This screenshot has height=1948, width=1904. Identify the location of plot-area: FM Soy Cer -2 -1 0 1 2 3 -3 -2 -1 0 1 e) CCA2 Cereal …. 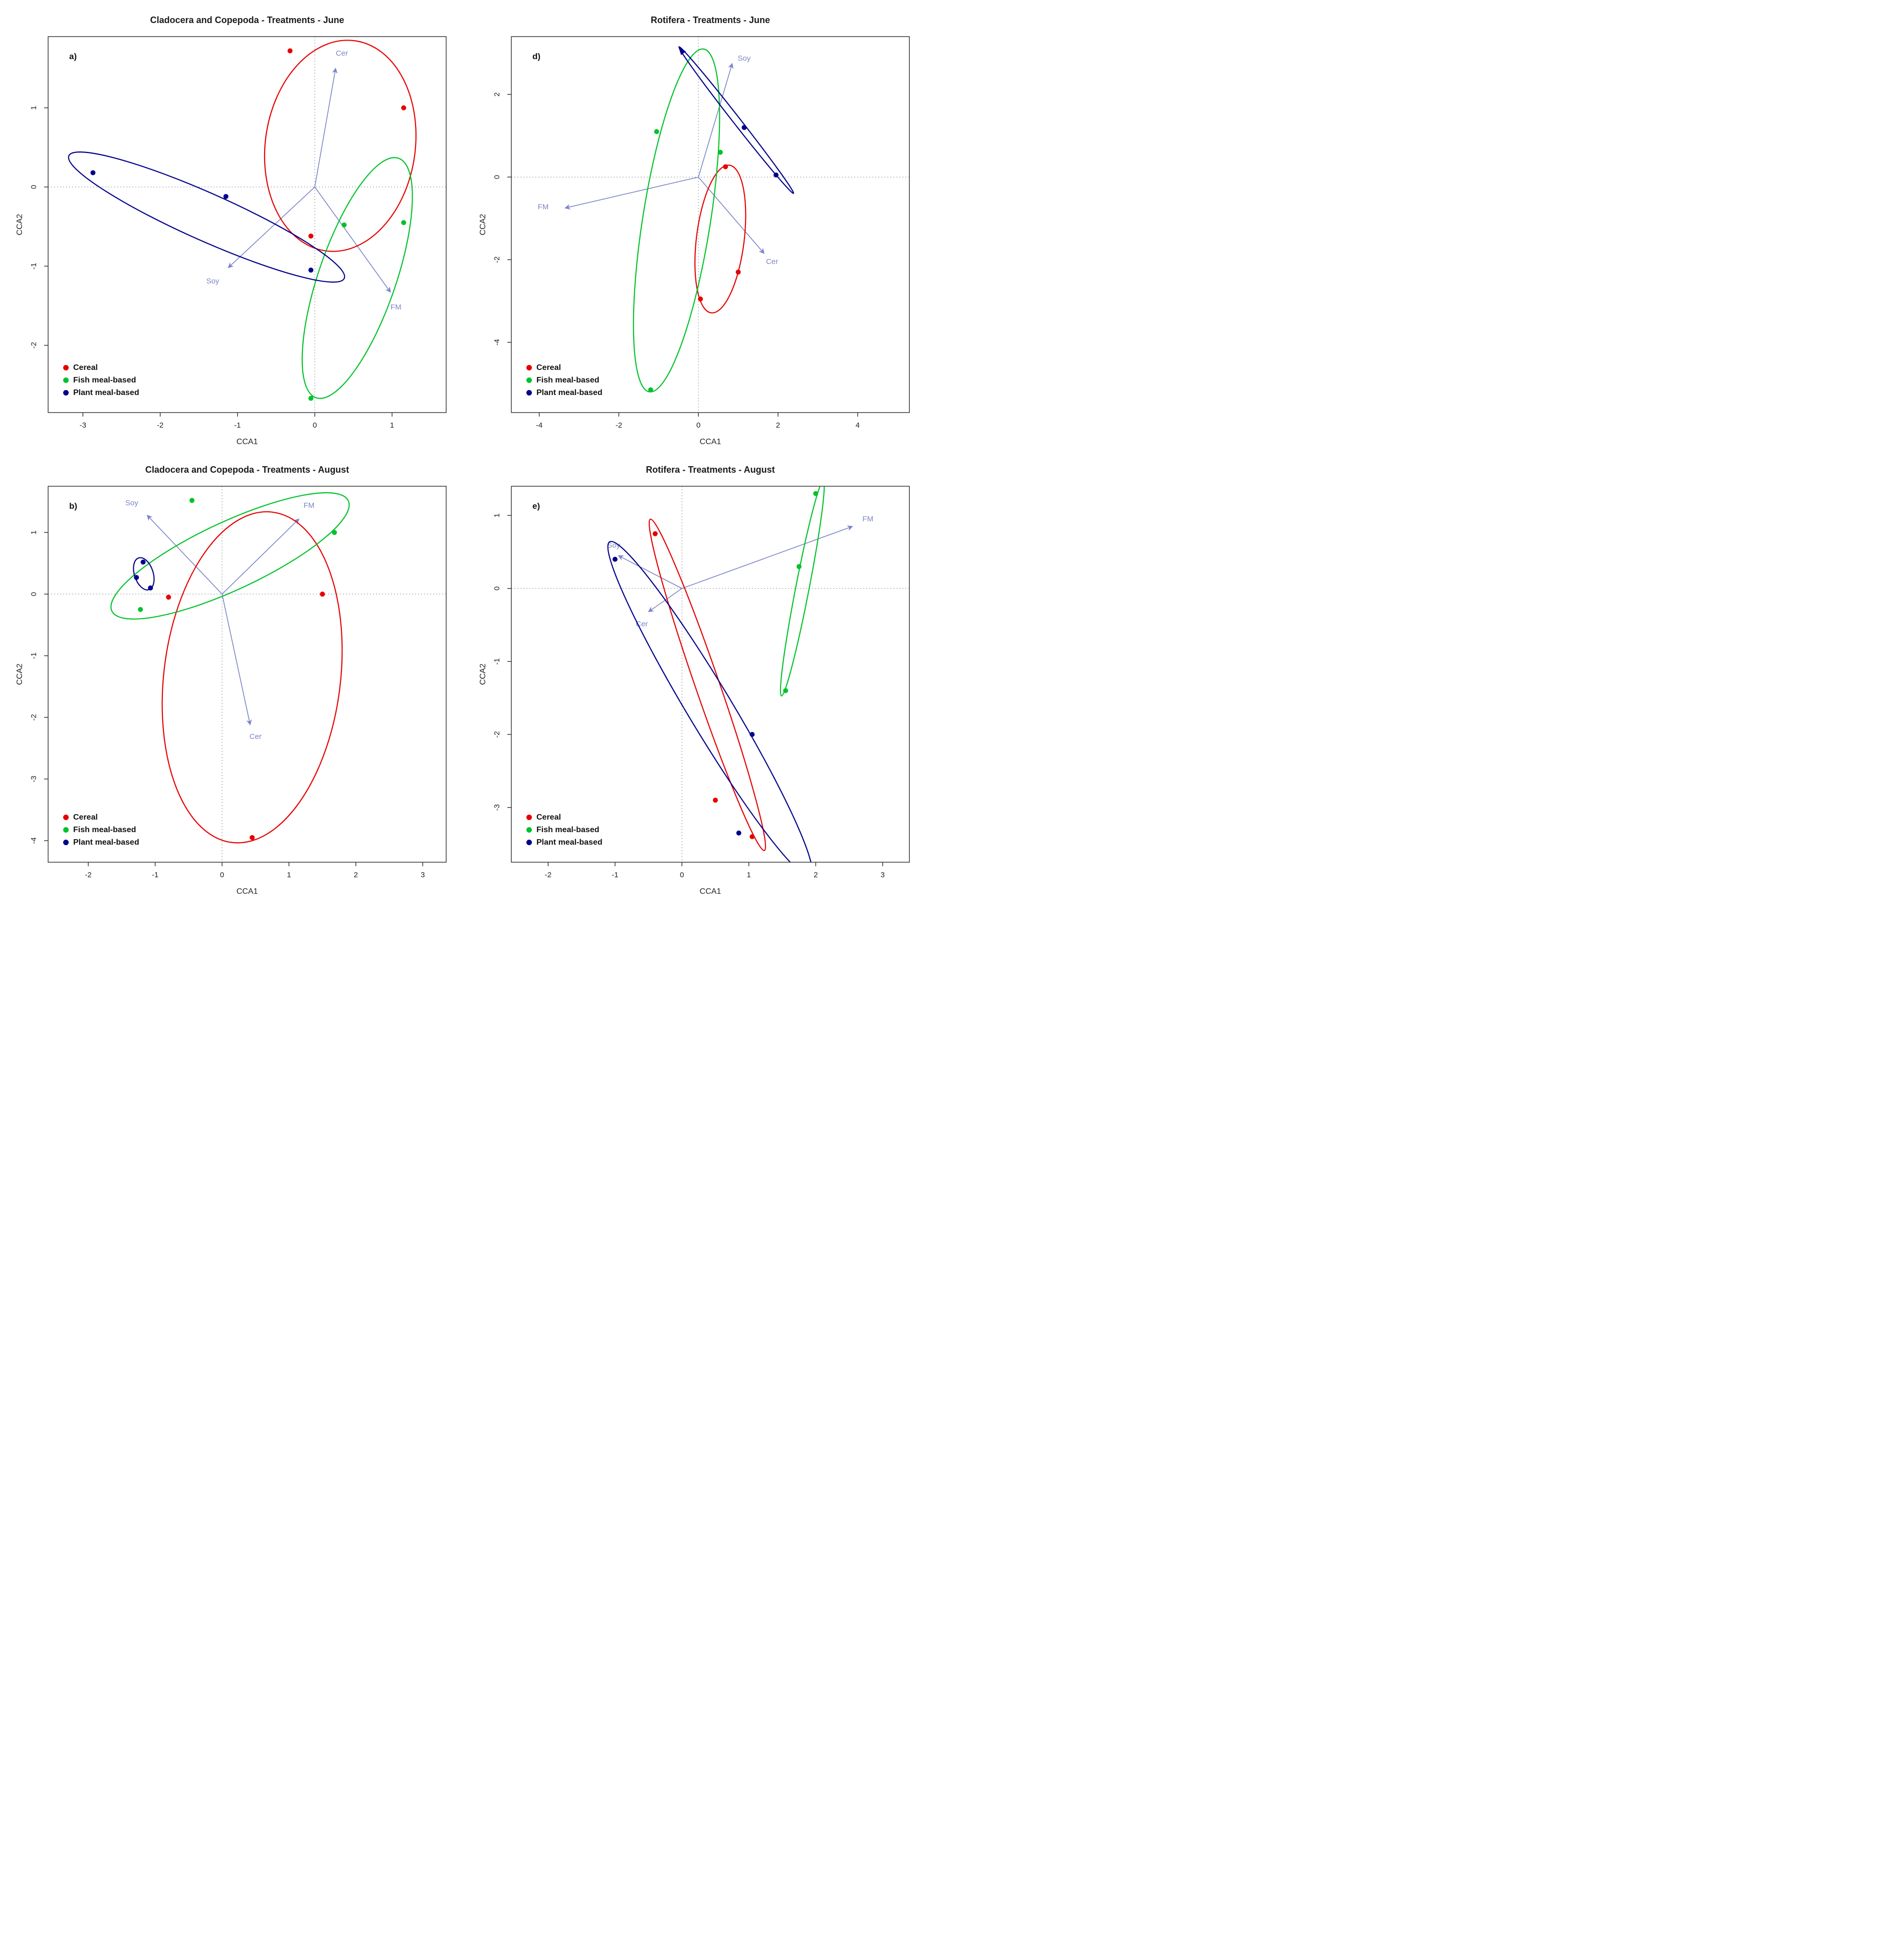
(696, 682).